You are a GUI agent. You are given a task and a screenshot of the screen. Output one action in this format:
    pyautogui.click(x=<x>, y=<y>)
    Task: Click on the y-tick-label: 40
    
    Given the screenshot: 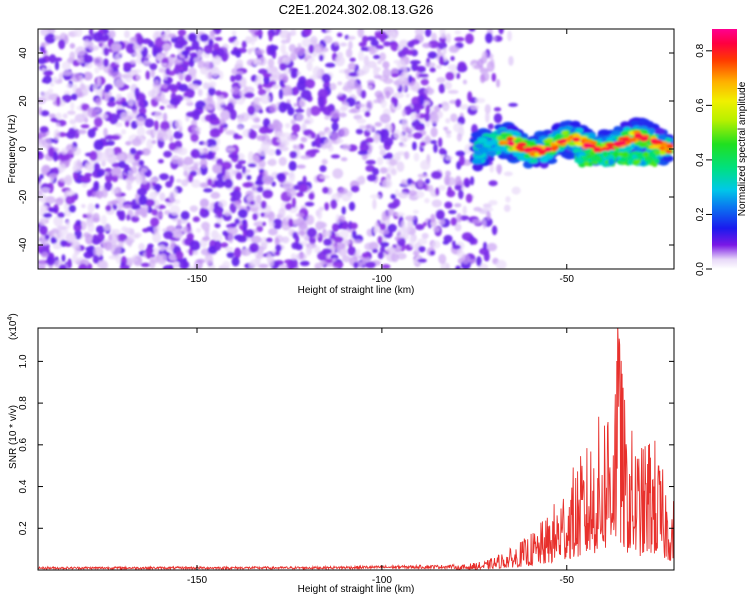 What is the action you would take?
    pyautogui.click(x=23, y=53)
    